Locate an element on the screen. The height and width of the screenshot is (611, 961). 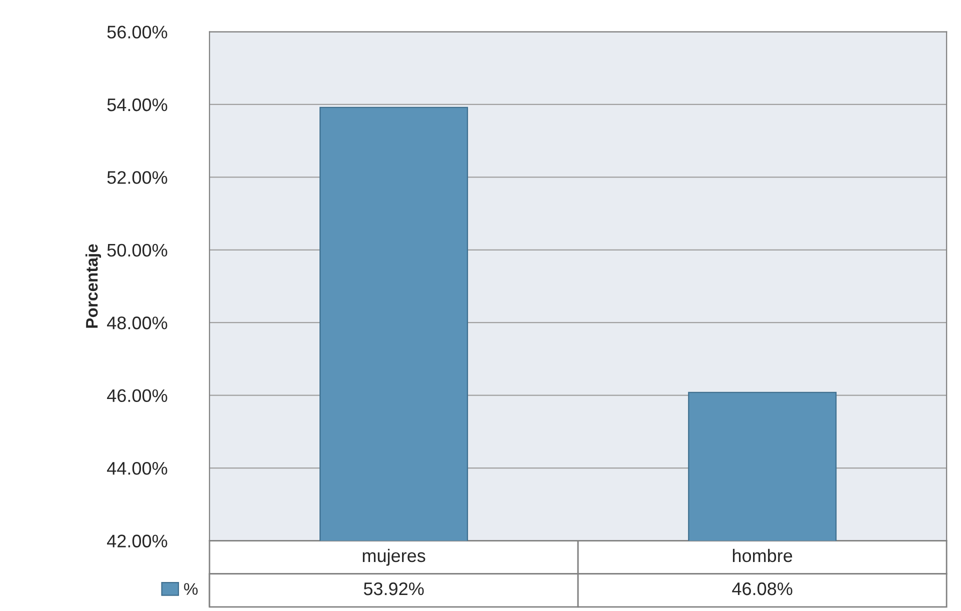
y-tick-label: 46.00% is located at coordinates (137, 395).